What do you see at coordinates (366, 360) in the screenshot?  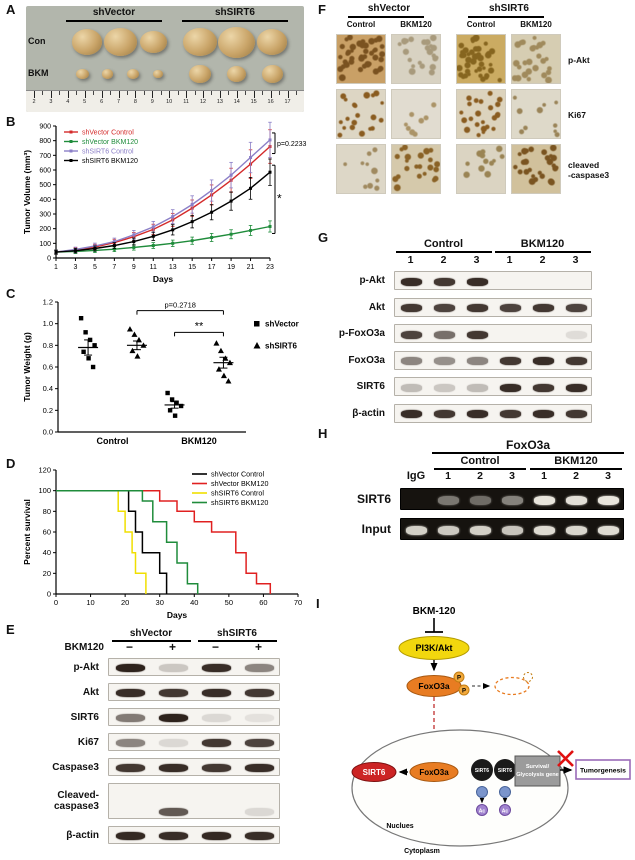 I see `blot-label: FoxO3a` at bounding box center [366, 360].